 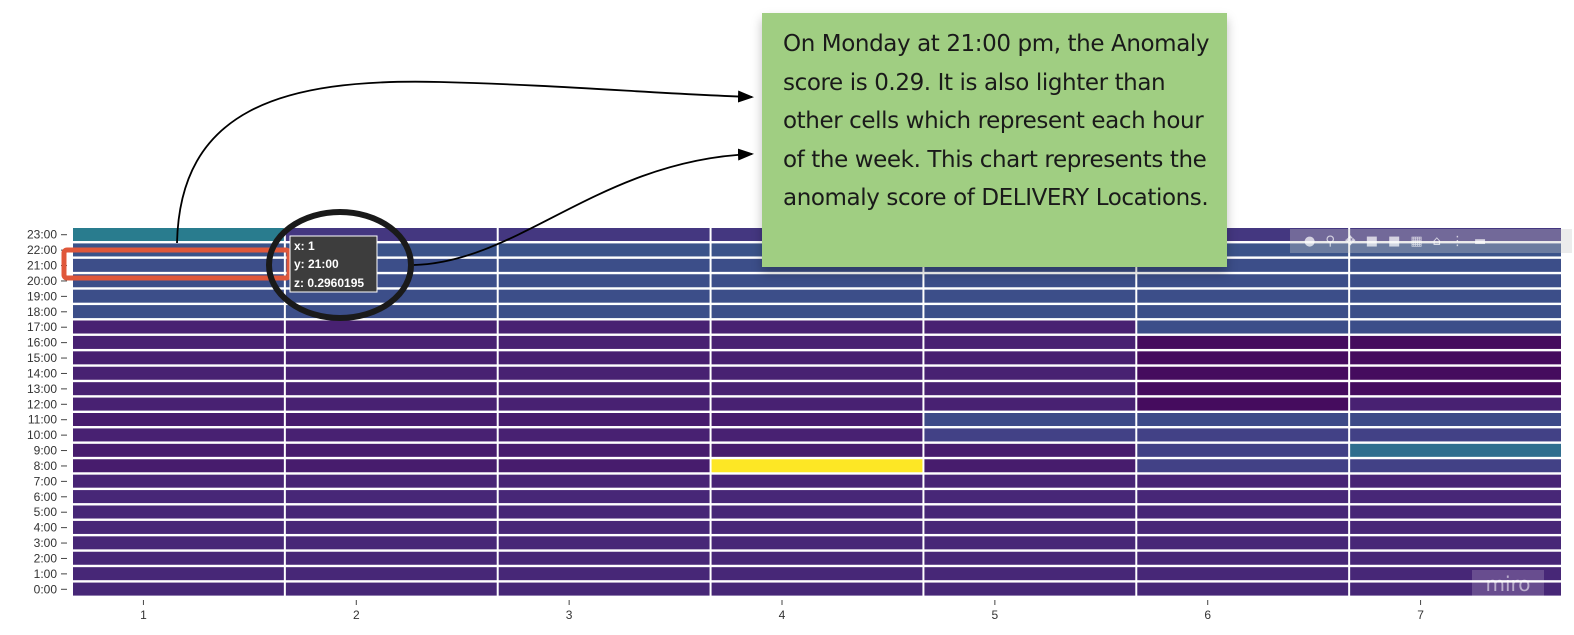 What do you see at coordinates (1416, 241) in the screenshot?
I see `autoscale-icon: ▦` at bounding box center [1416, 241].